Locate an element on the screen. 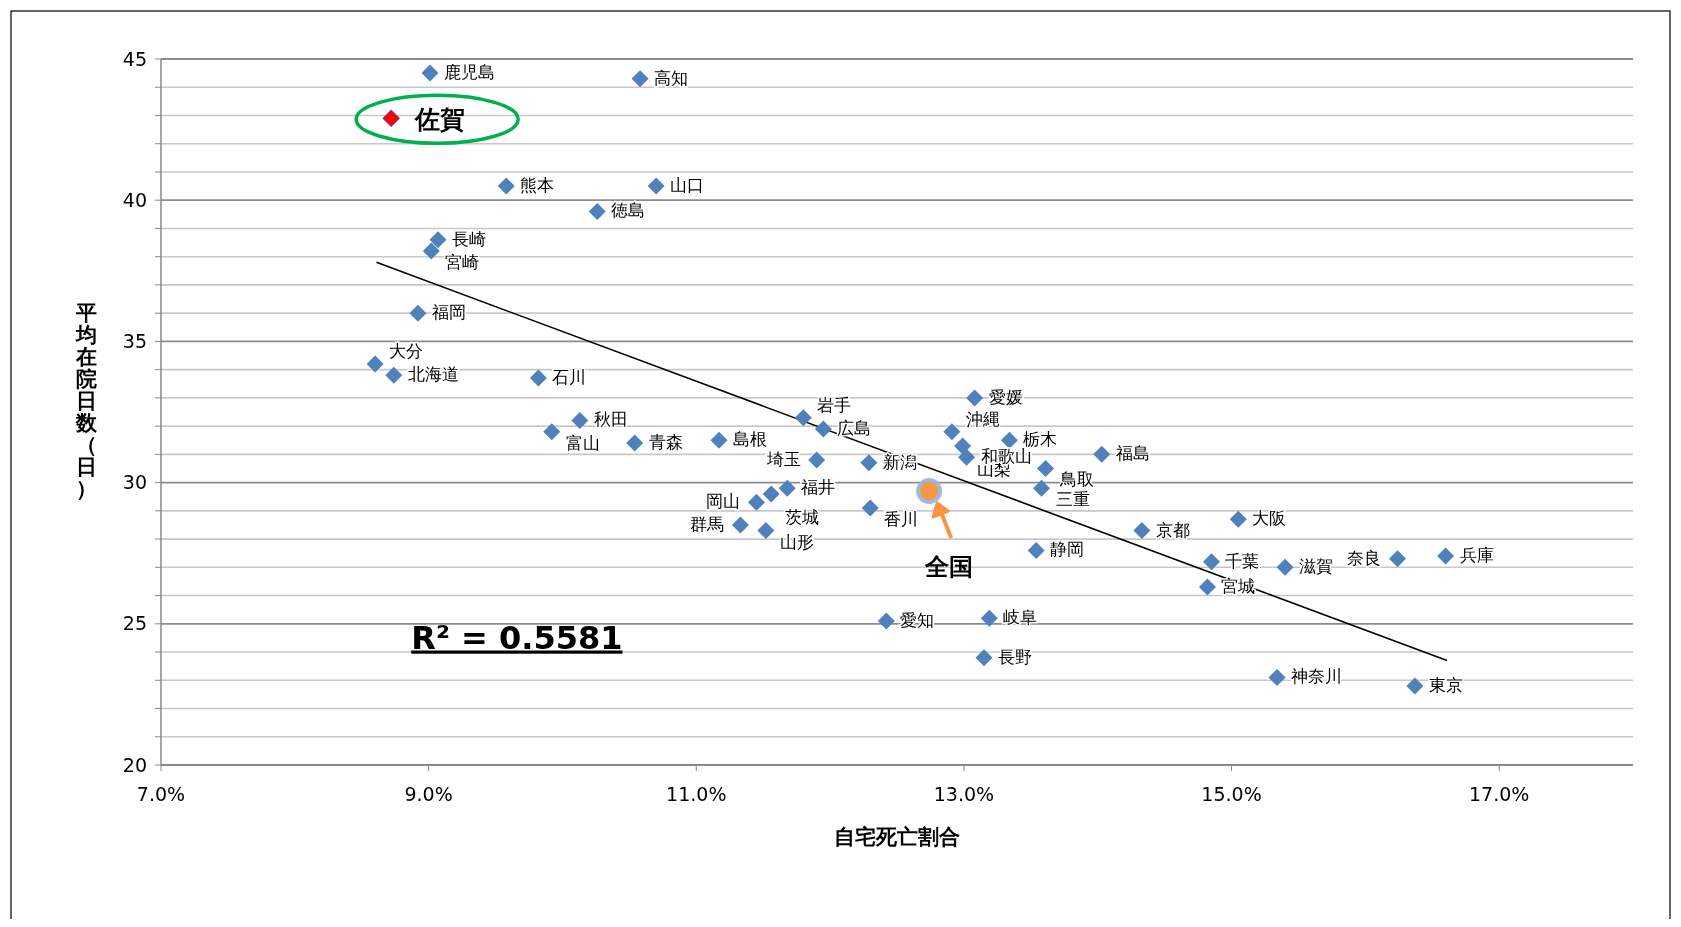 This screenshot has width=1681, height=927. annotation: 香川 is located at coordinates (901, 519).